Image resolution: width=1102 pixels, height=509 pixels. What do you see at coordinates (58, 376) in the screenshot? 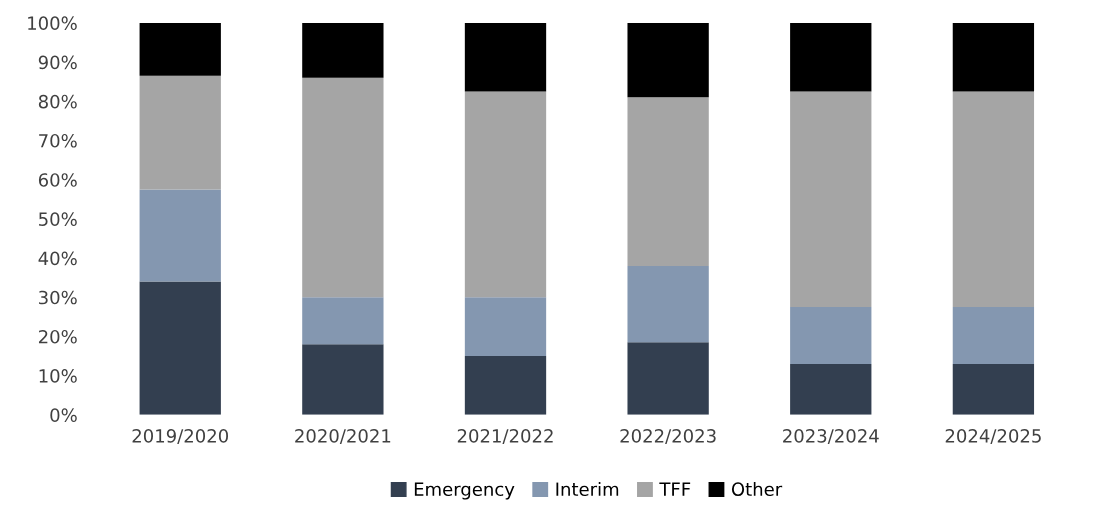
I see `y-tick-label: 10%` at bounding box center [58, 376].